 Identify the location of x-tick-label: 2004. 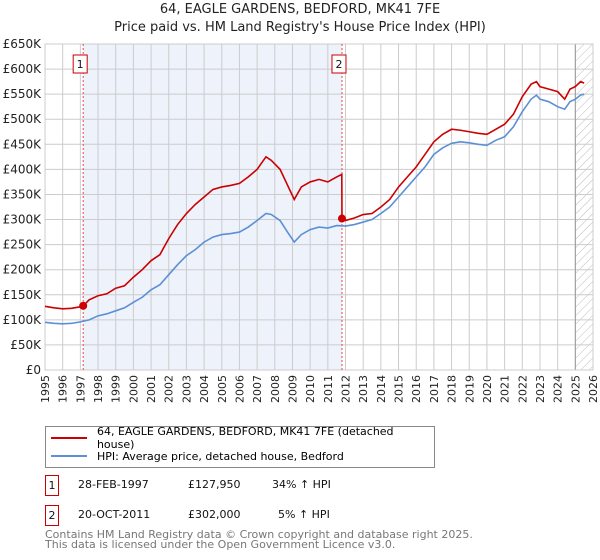
(204, 389).